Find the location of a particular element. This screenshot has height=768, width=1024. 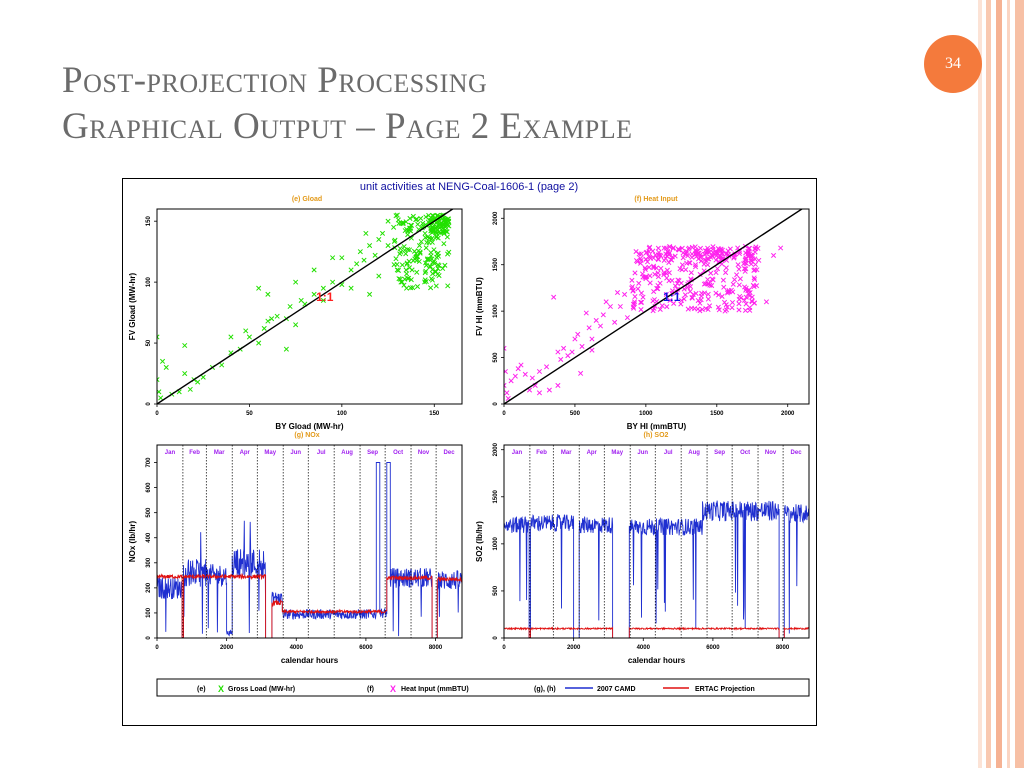

month-label: Oct is located at coordinates (398, 453).